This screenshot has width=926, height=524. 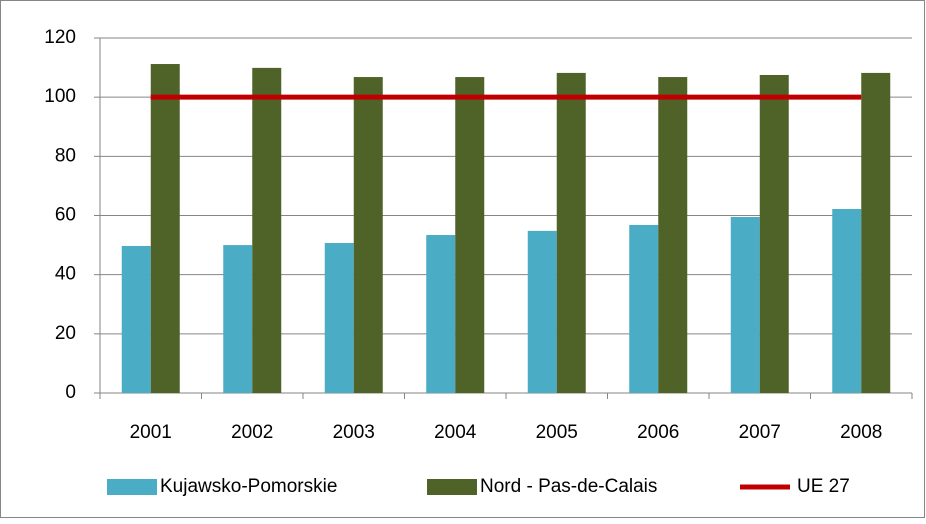 I want to click on y-tick-label: 60, so click(x=65, y=215).